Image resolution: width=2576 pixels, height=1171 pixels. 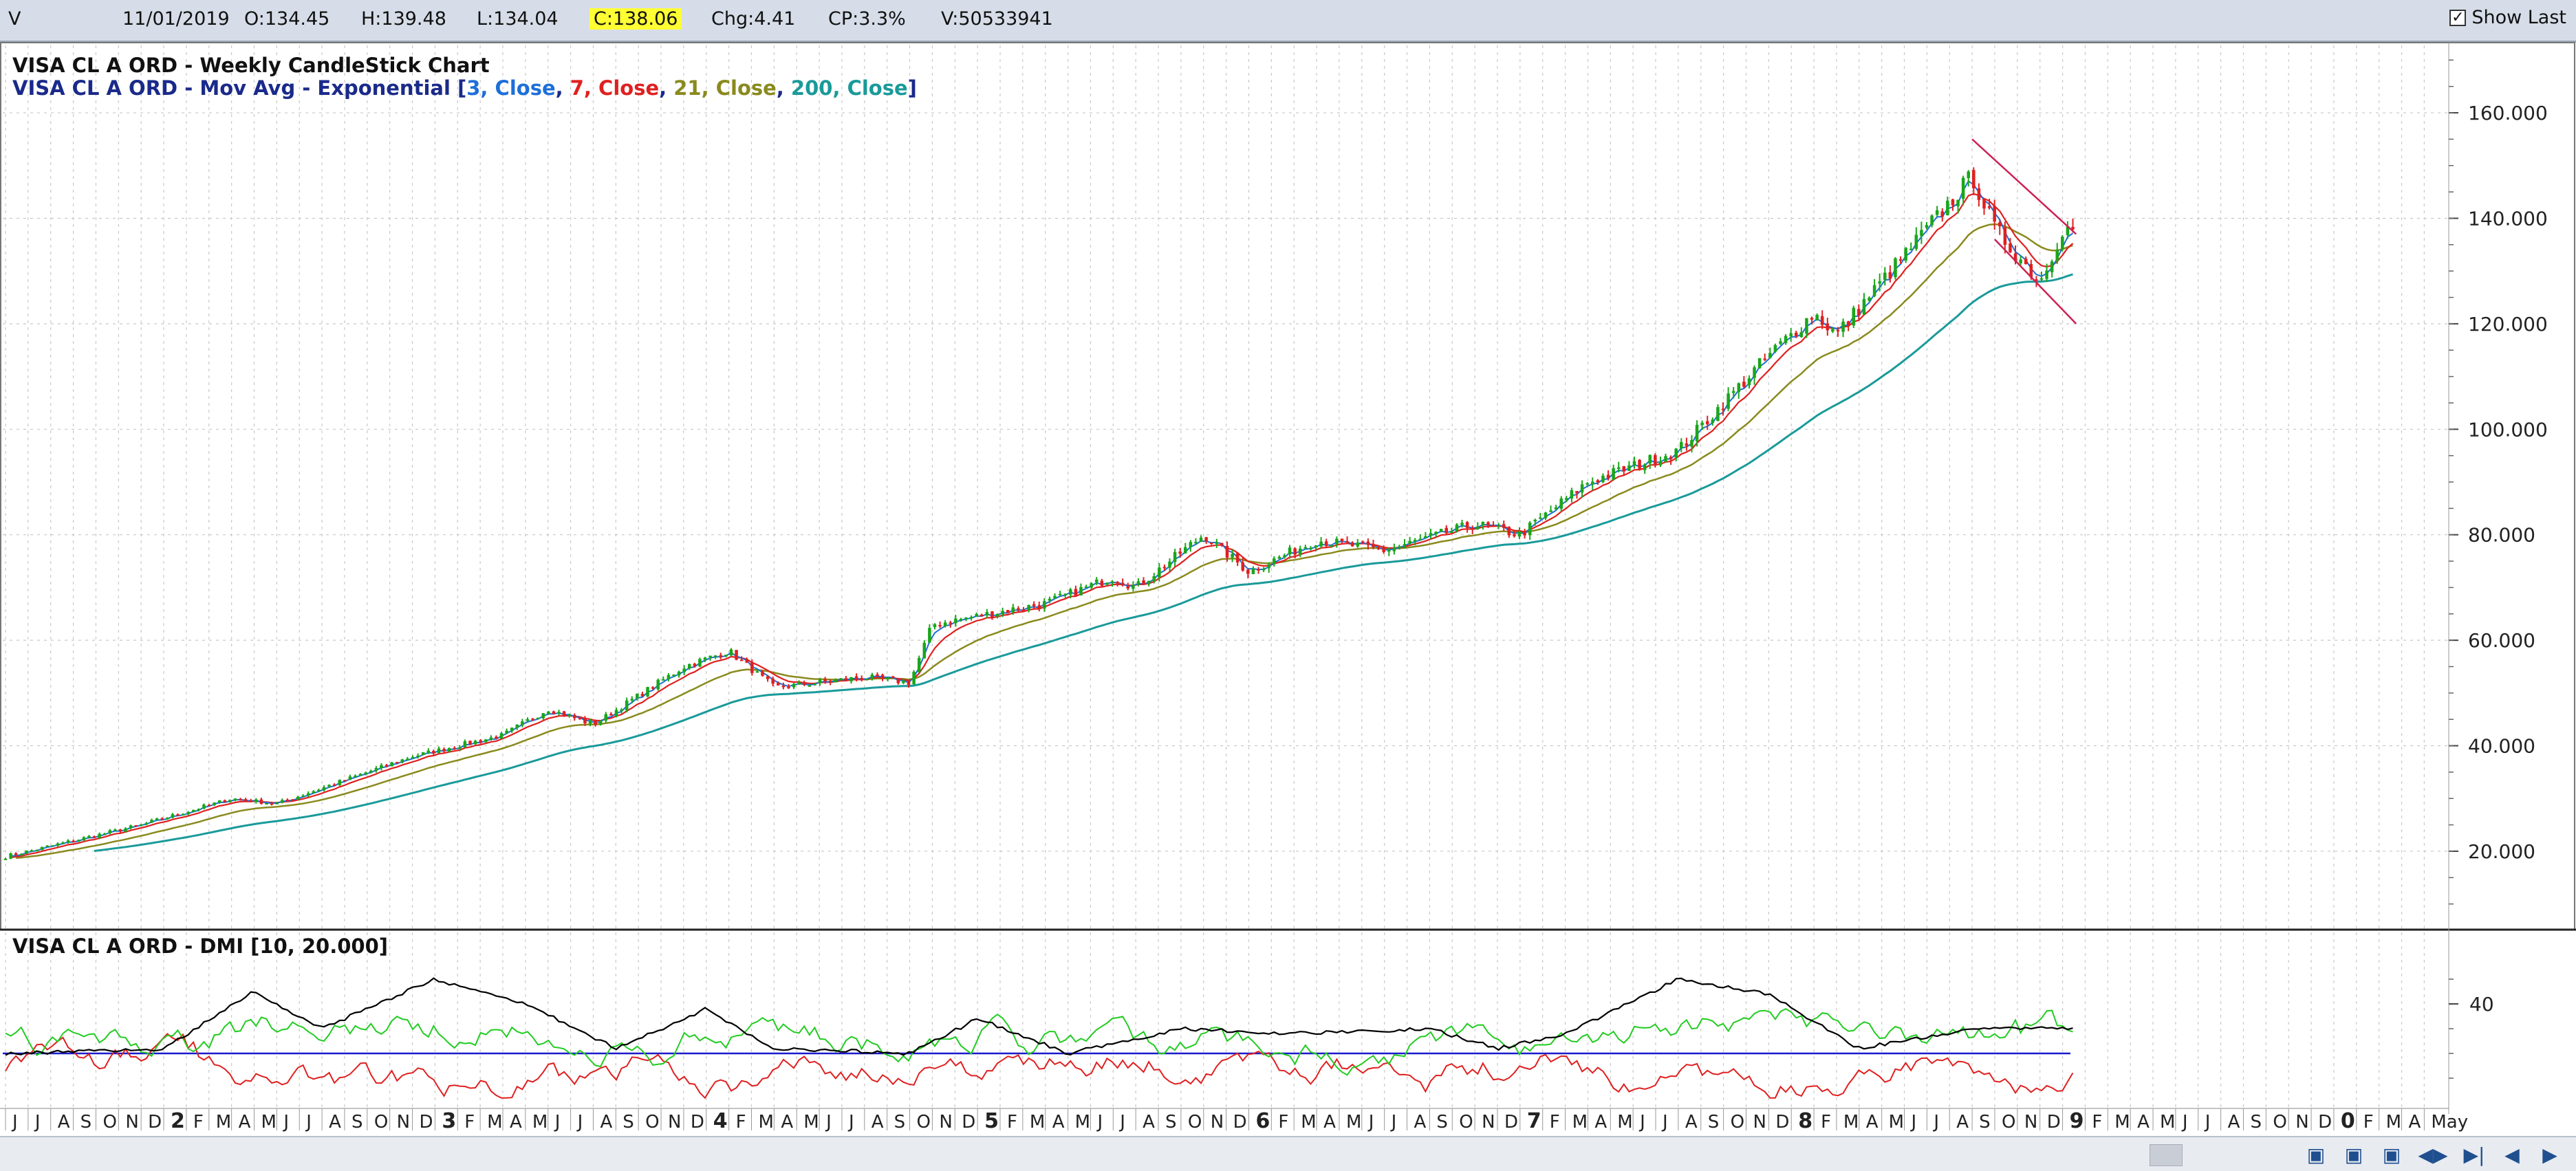 I want to click on trendlines, so click(x=2024, y=231).